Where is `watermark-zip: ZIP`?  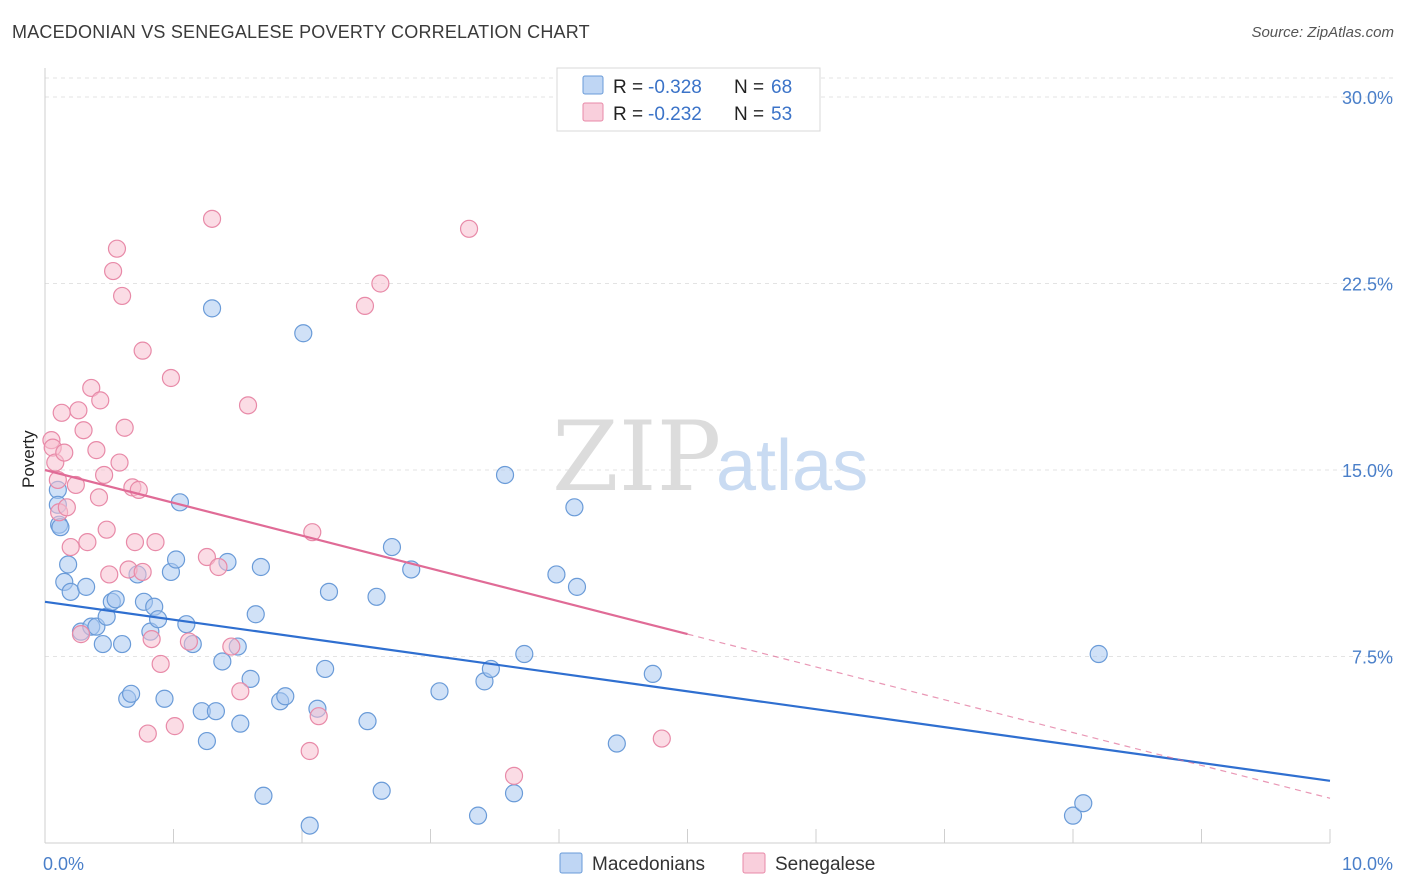 watermark-zip: ZIP is located at coordinates (636, 457).